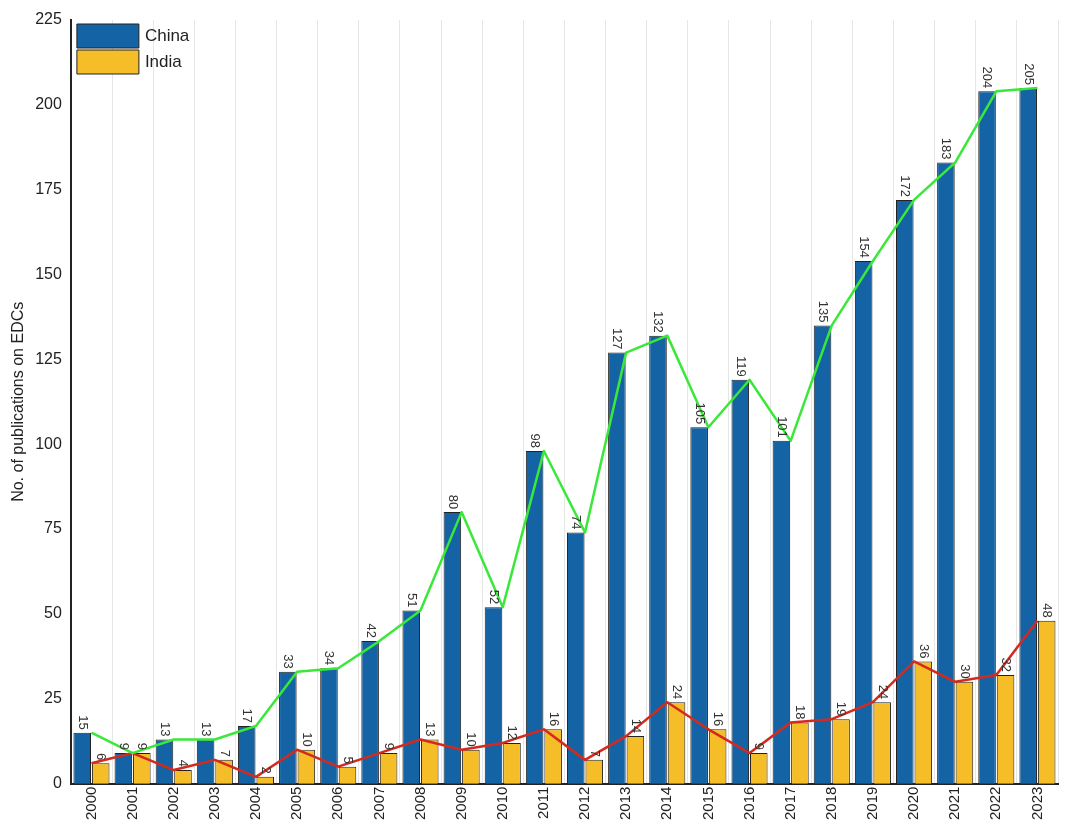 The width and height of the screenshot is (1068, 823). Describe the element at coordinates (213, 803) in the screenshot. I see `x-tick-label: 2003` at that location.